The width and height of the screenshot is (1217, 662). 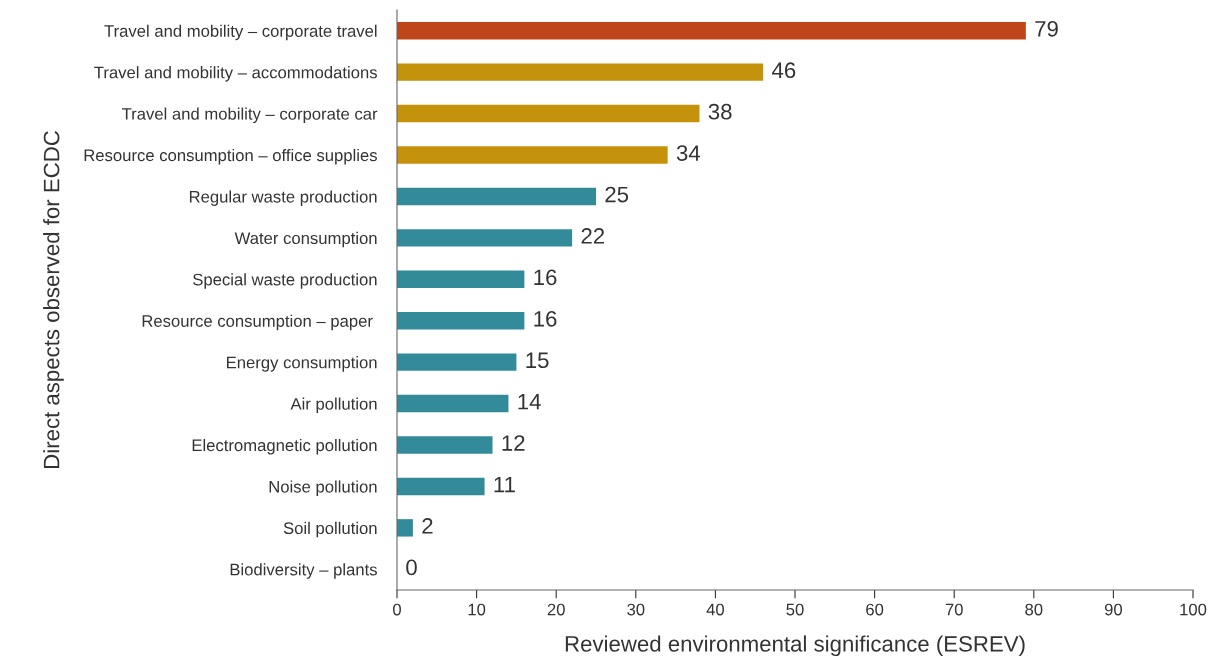 What do you see at coordinates (427, 526) in the screenshot?
I see `data-label: 2` at bounding box center [427, 526].